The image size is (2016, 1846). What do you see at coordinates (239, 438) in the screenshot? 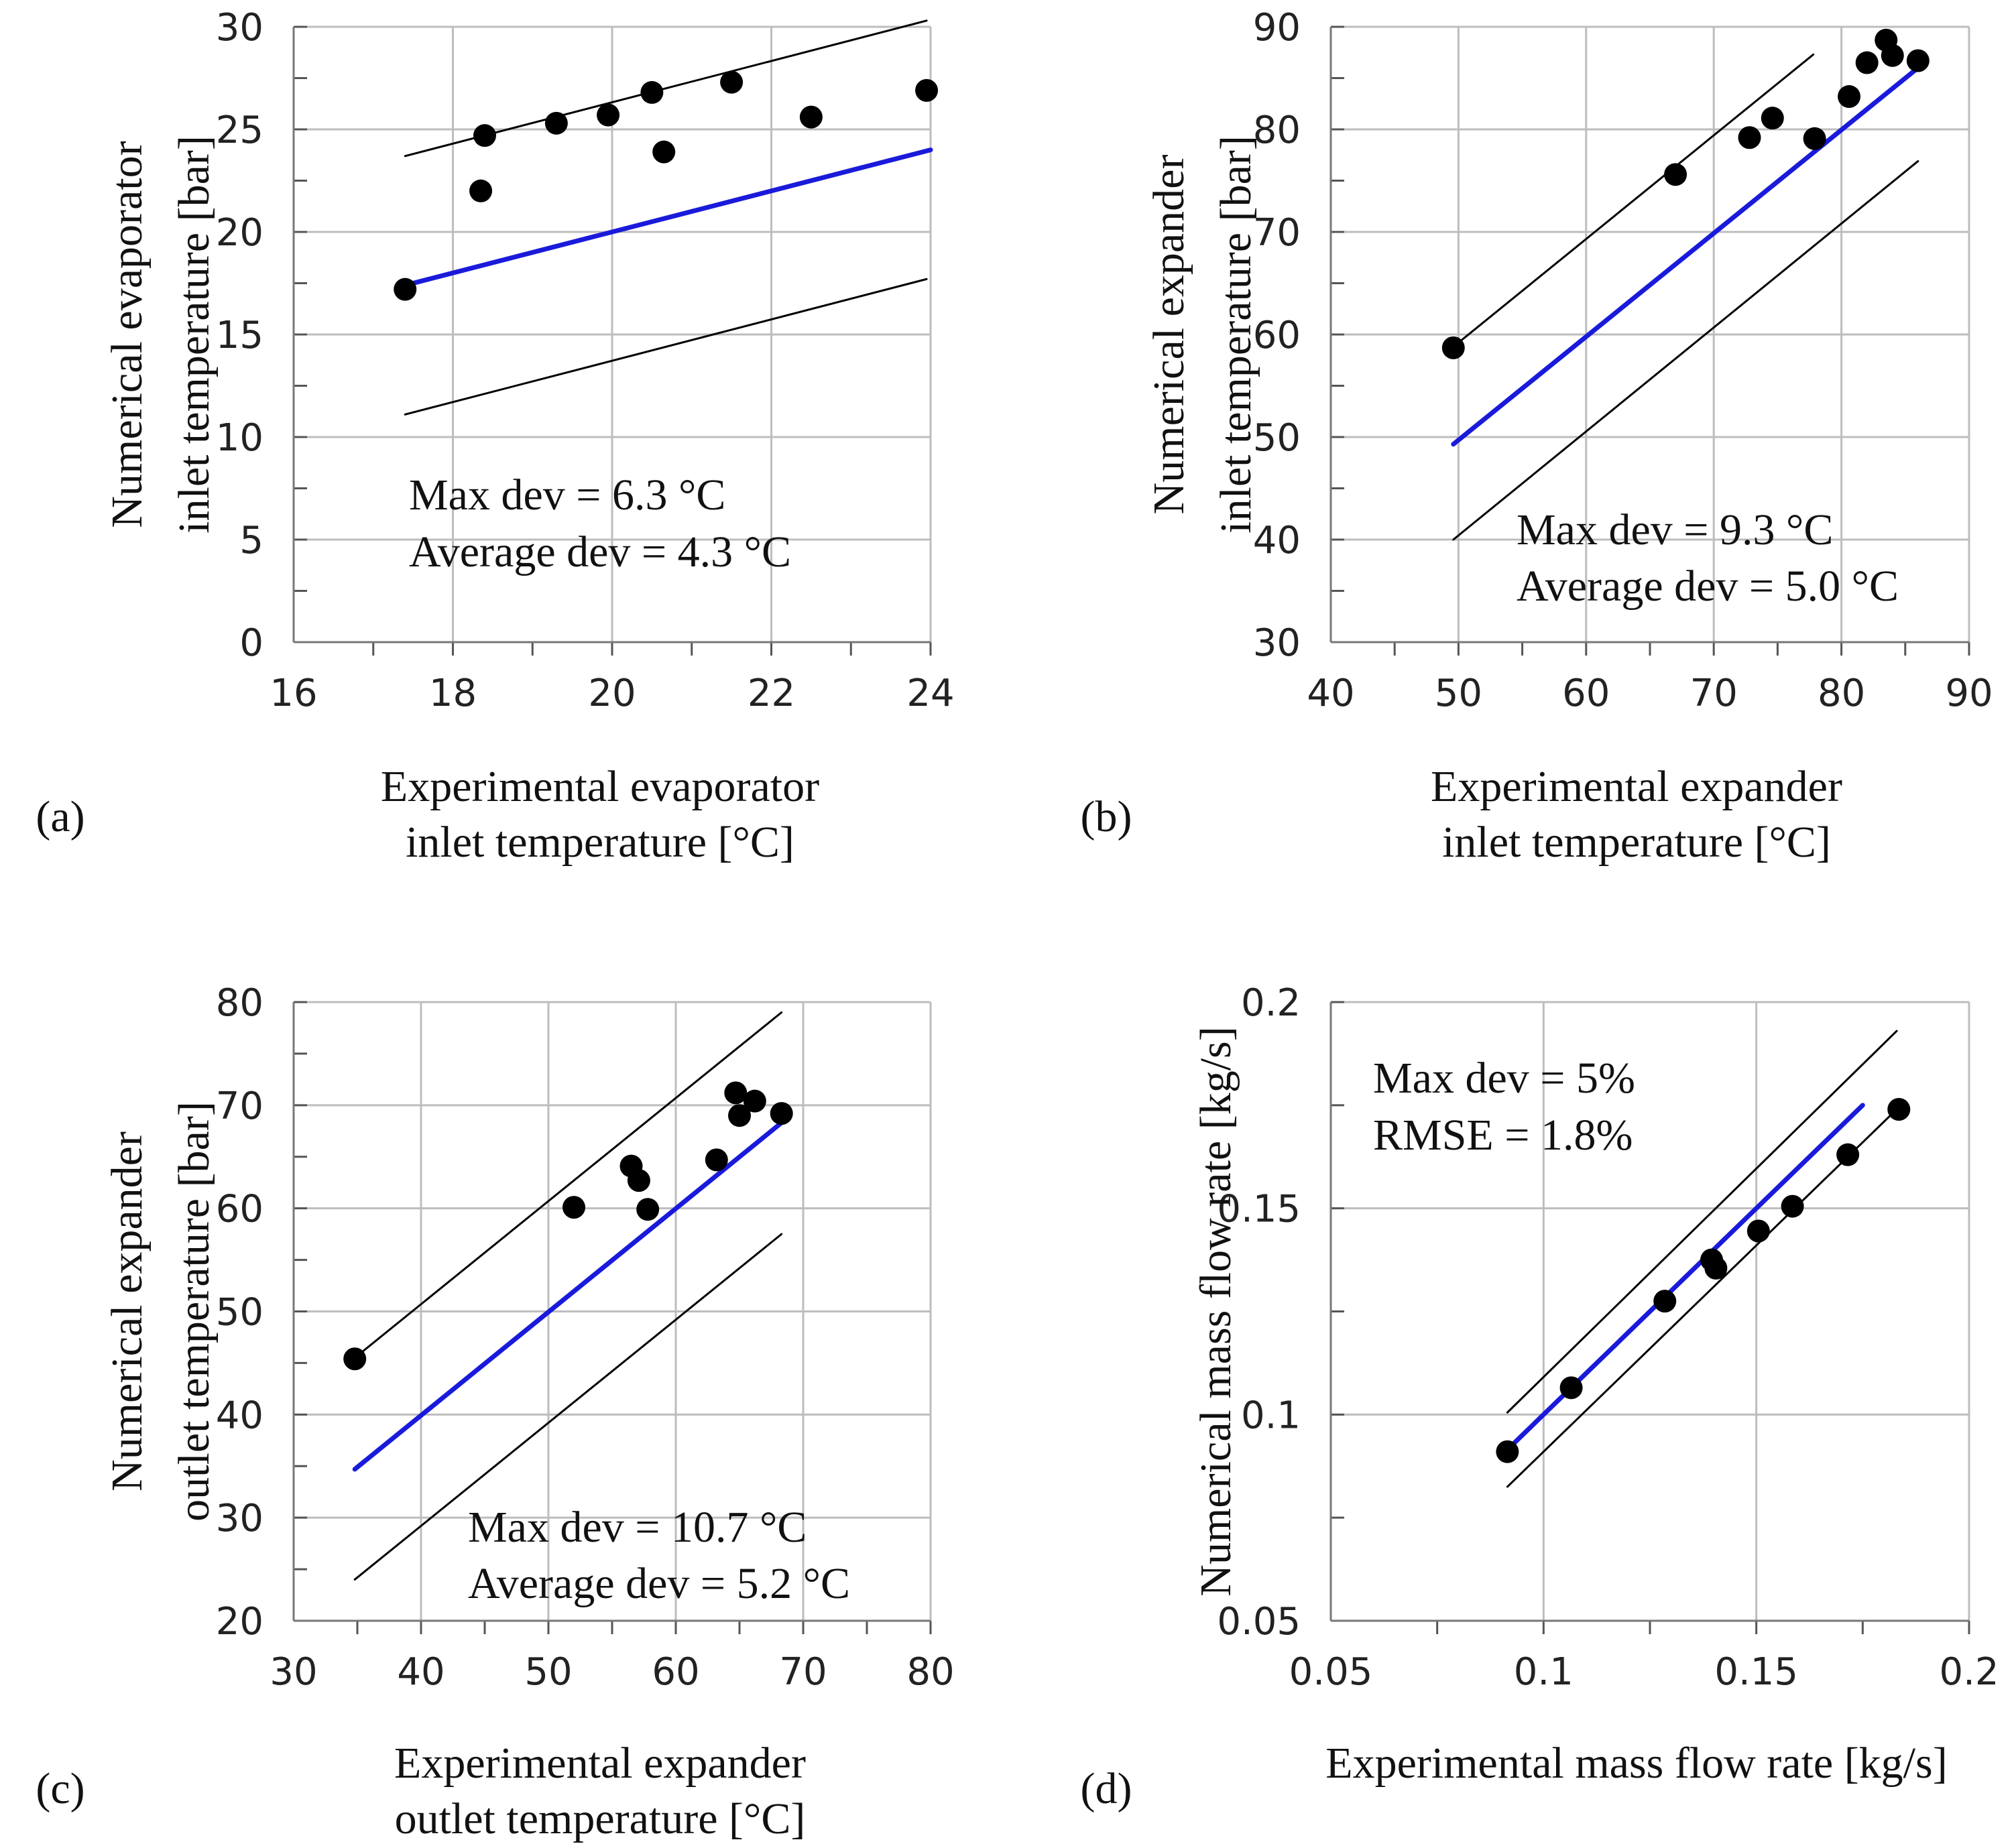
I see `y-tick-label: 10` at bounding box center [239, 438].